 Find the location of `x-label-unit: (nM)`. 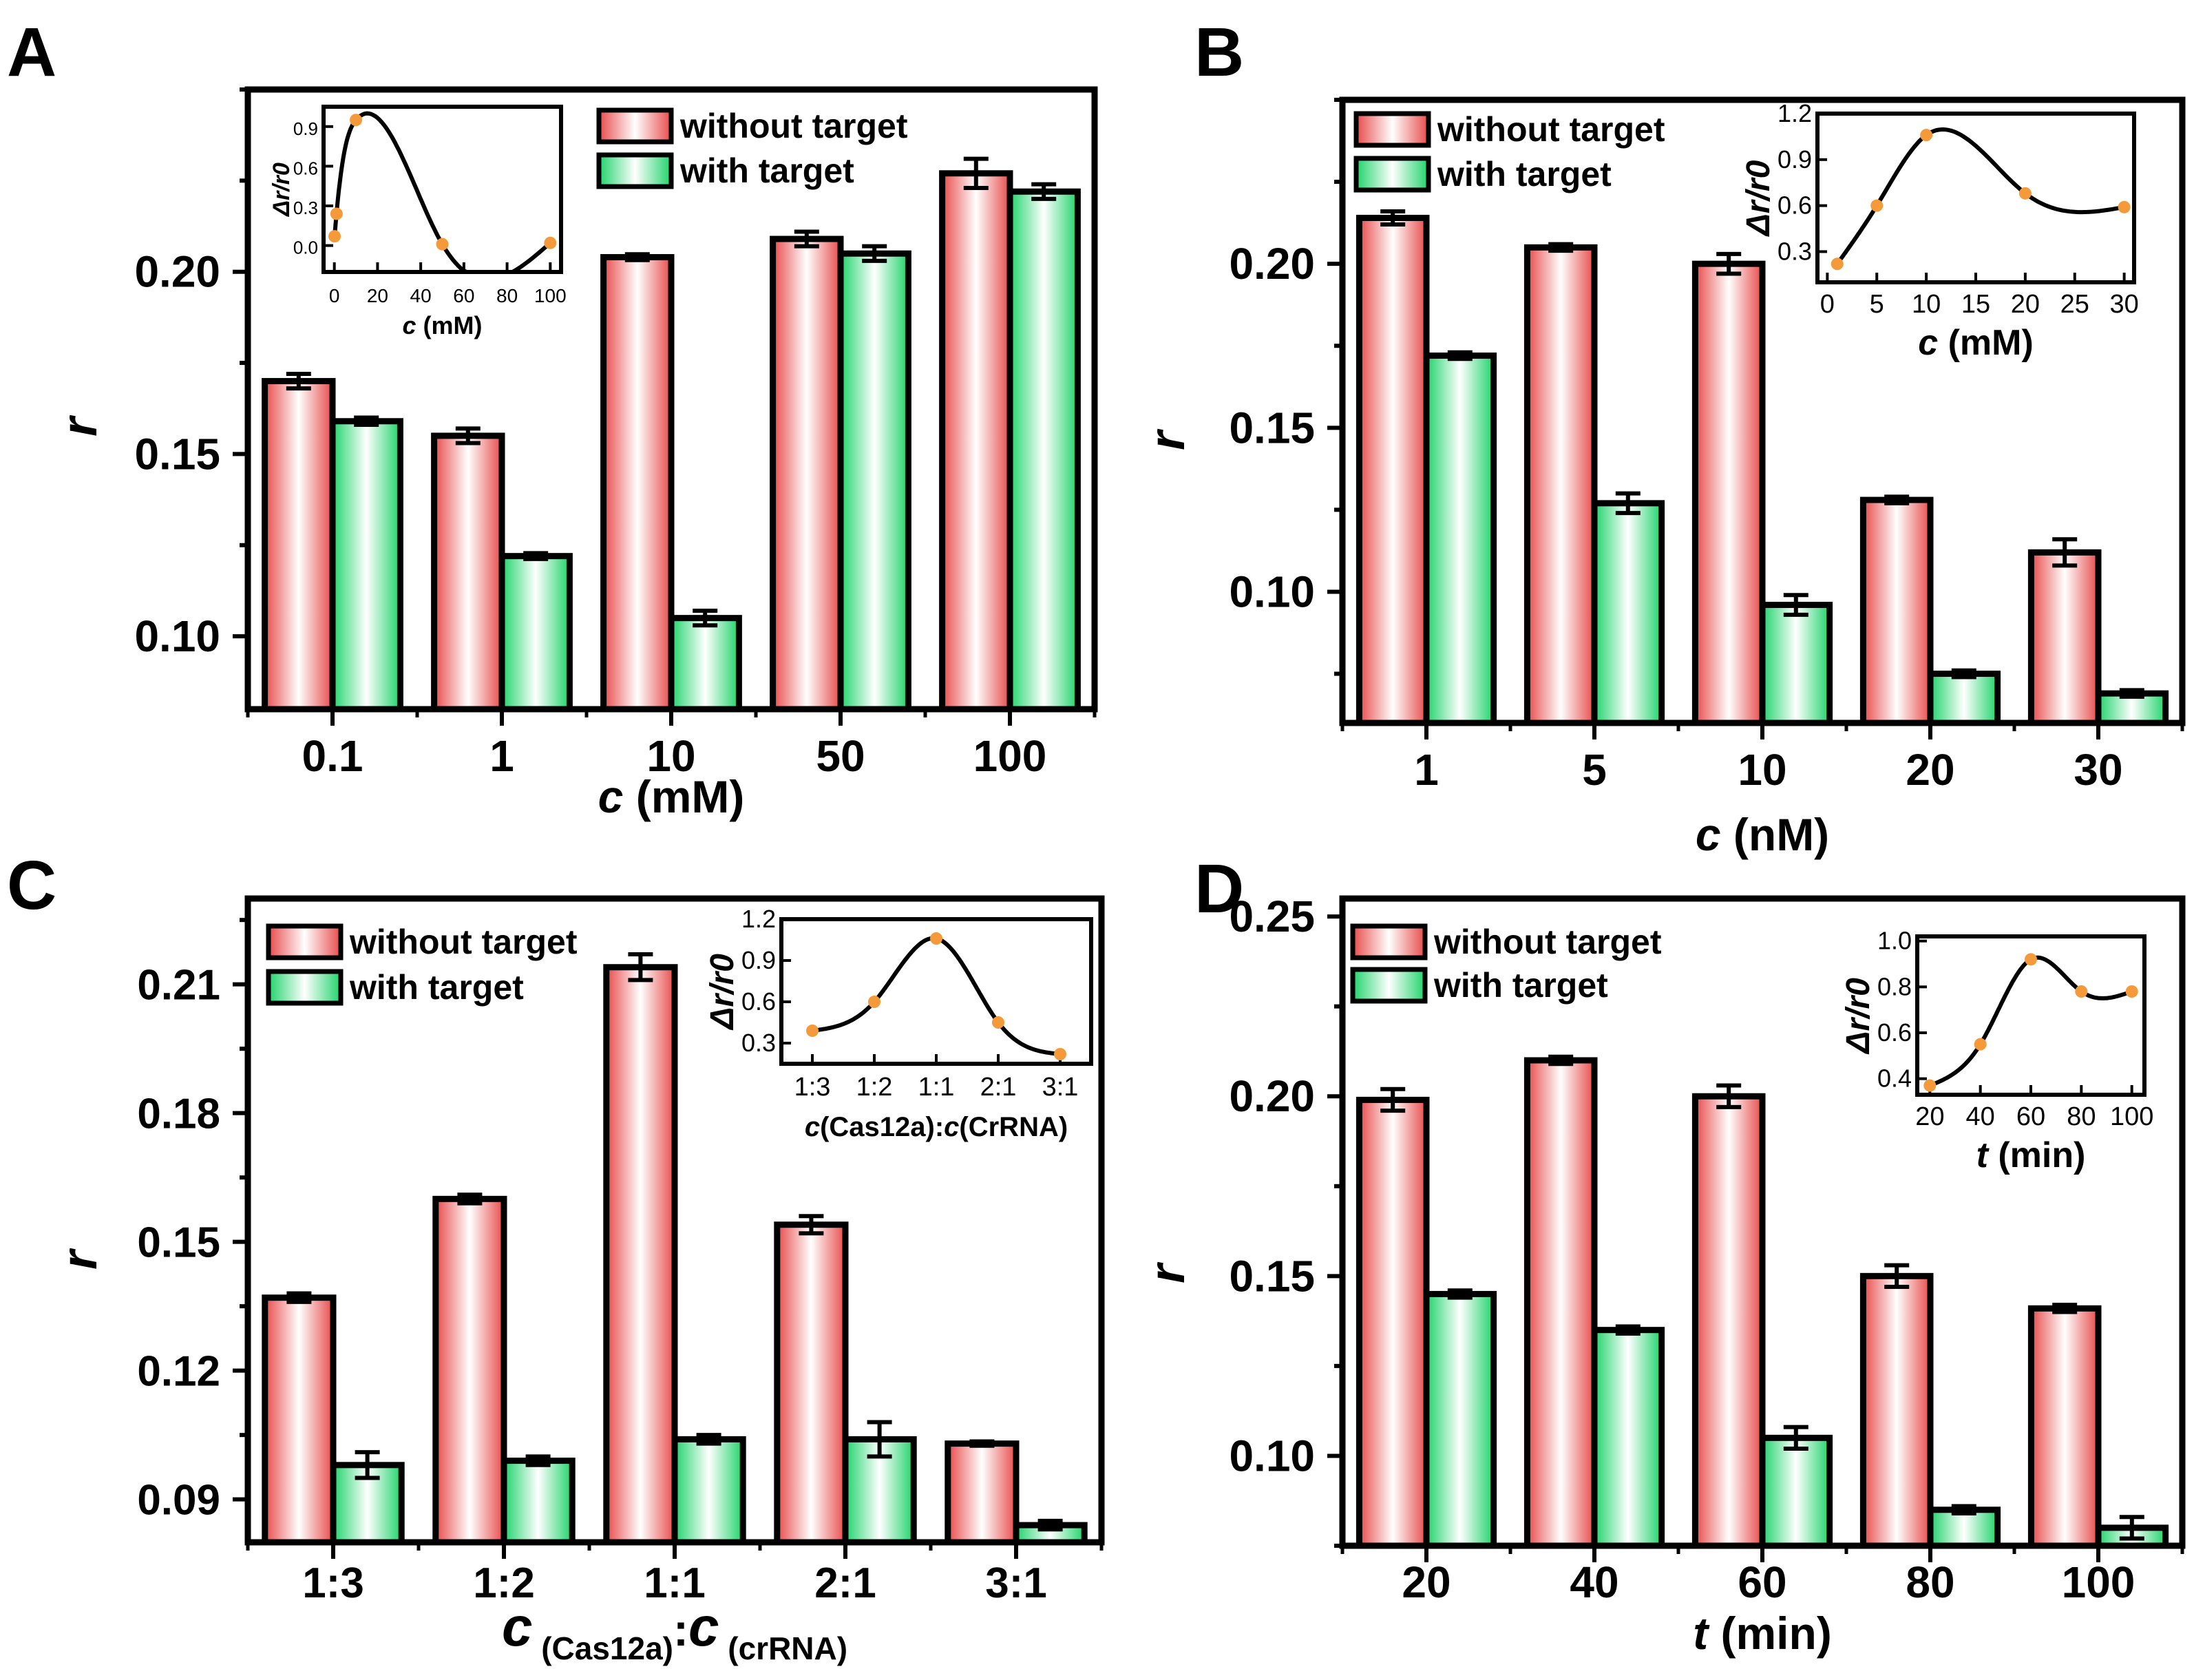

x-label-unit: (nM) is located at coordinates (1775, 834).